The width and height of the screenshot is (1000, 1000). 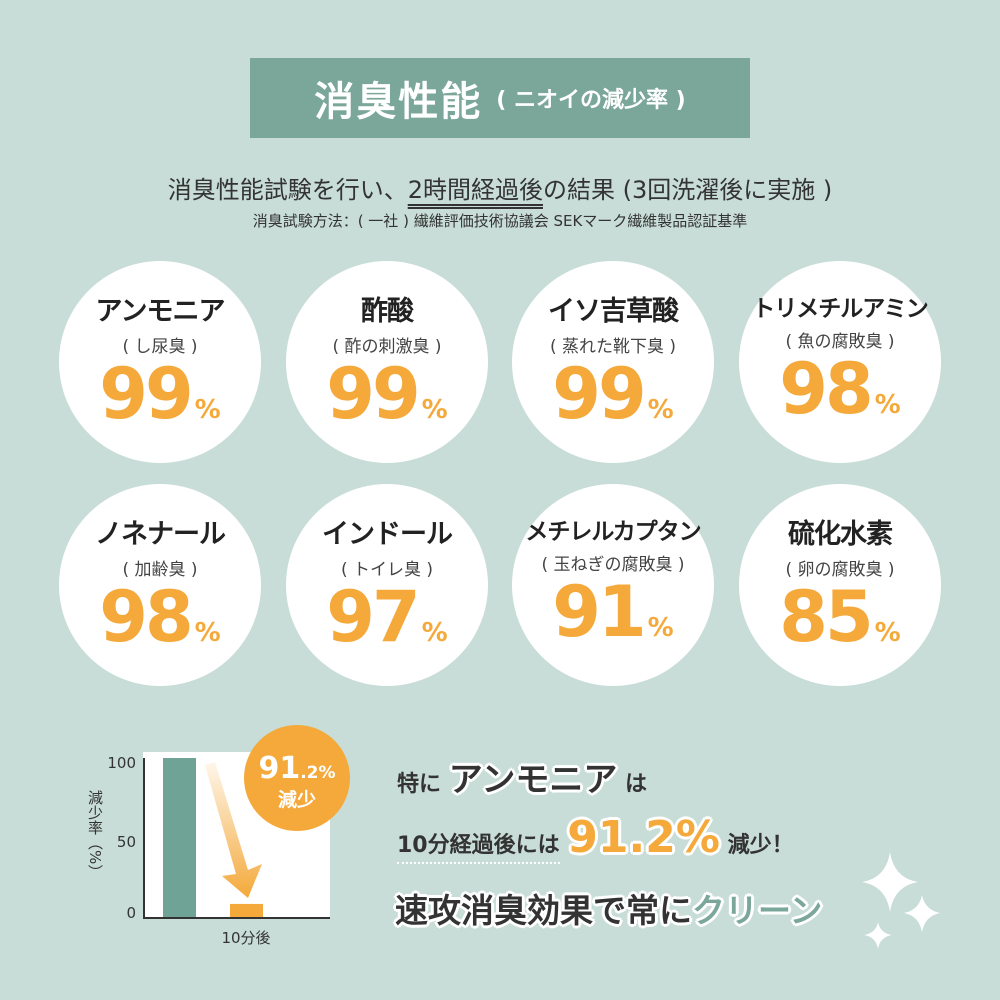 What do you see at coordinates (613, 311) in the screenshot?
I see `odor-name: イソ吉草酸` at bounding box center [613, 311].